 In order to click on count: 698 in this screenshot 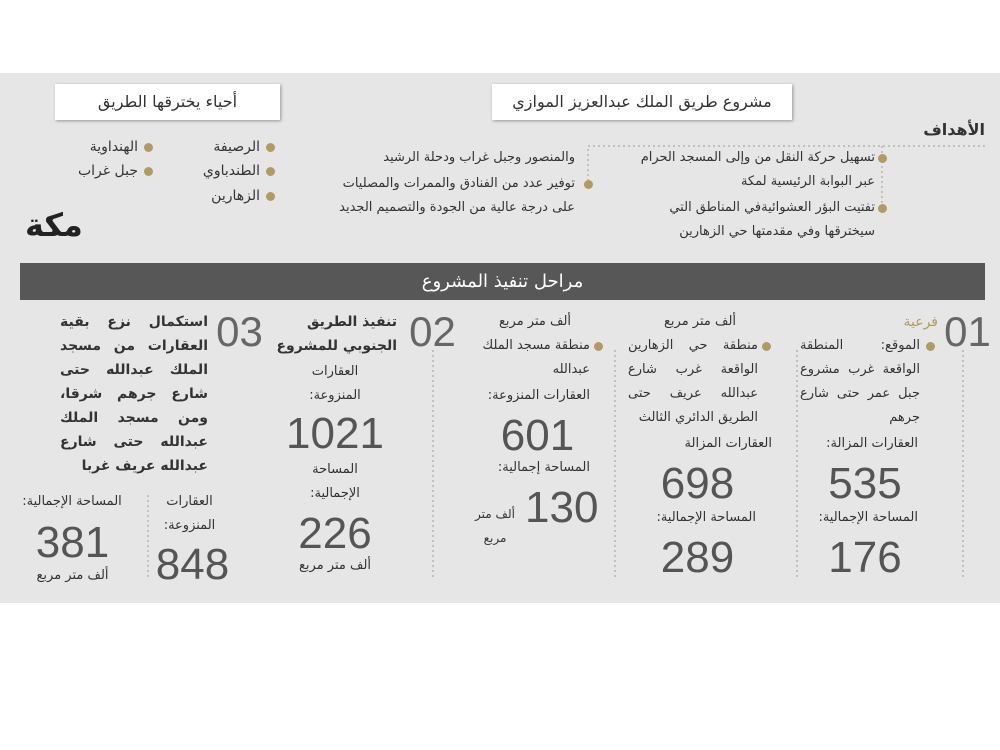, I will do `click(697, 483)`.